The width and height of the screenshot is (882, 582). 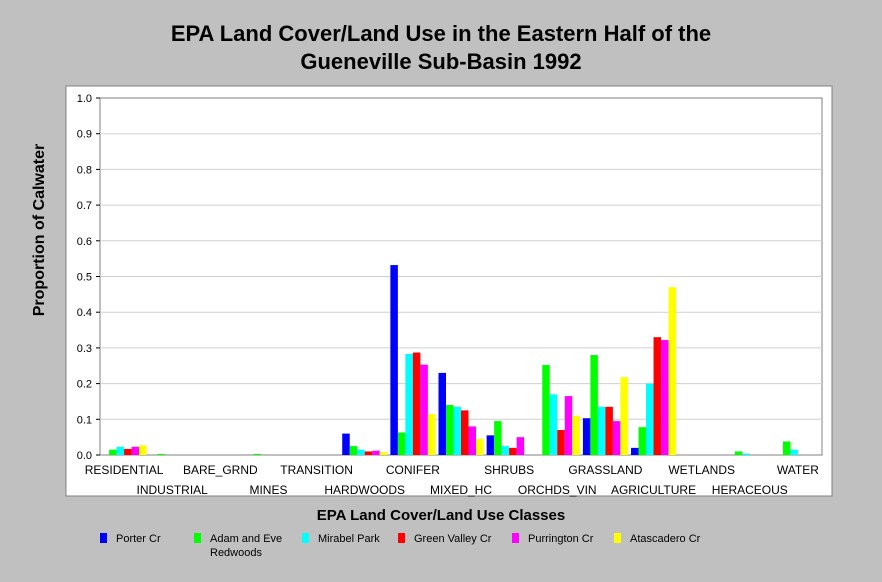 What do you see at coordinates (84, 242) in the screenshot?
I see `y-tick-label: 0.6` at bounding box center [84, 242].